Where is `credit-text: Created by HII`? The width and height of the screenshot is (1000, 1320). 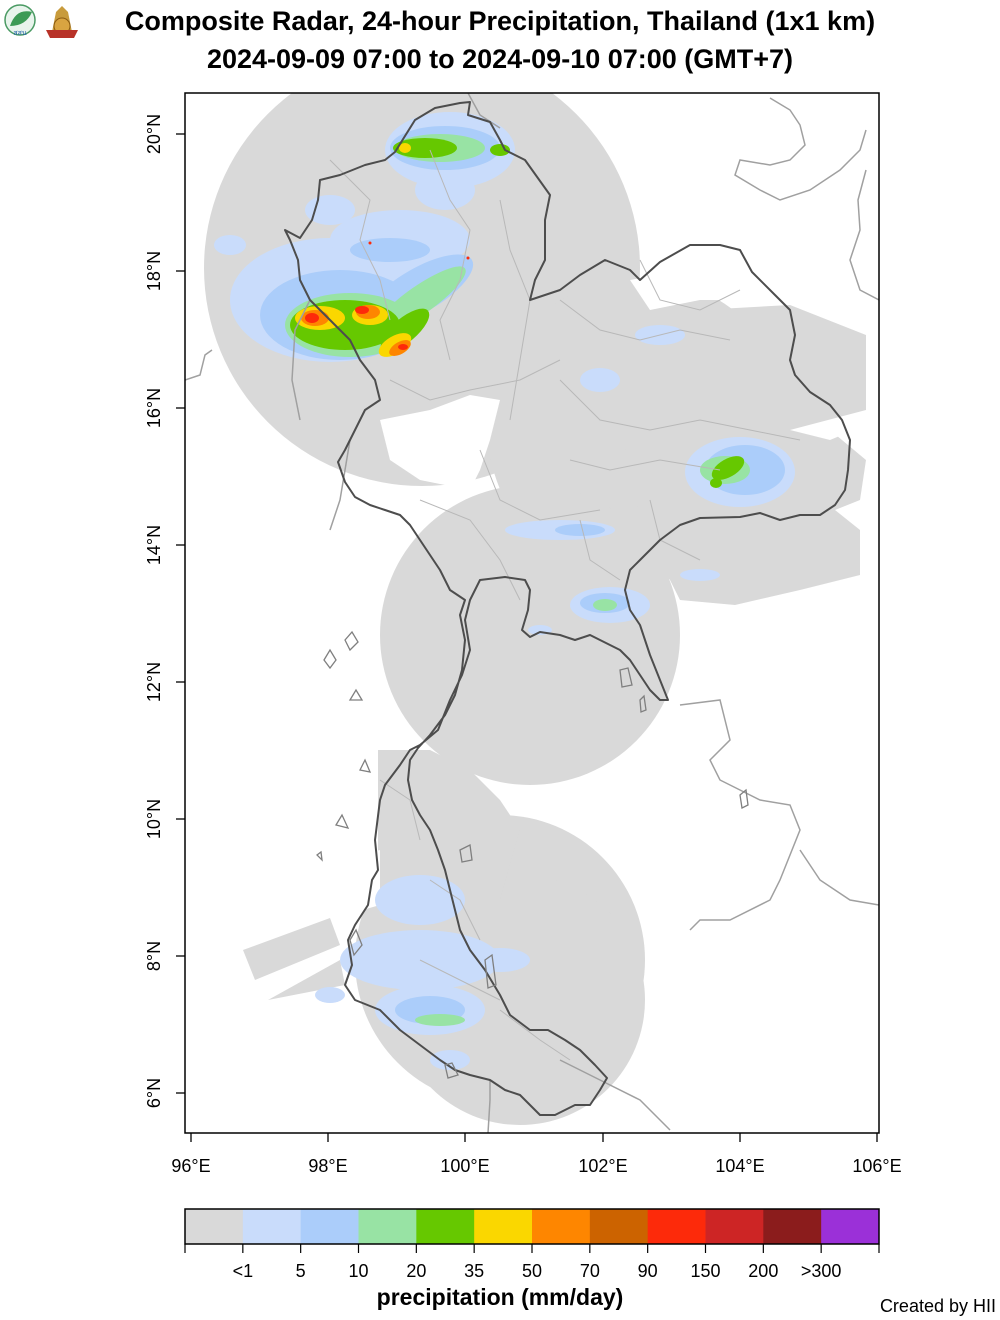 credit-text: Created by HII is located at coordinates (937, 1306).